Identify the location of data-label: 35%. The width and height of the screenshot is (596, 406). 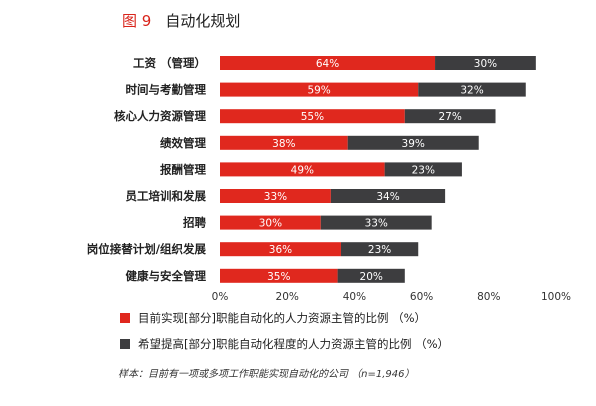
(278, 277).